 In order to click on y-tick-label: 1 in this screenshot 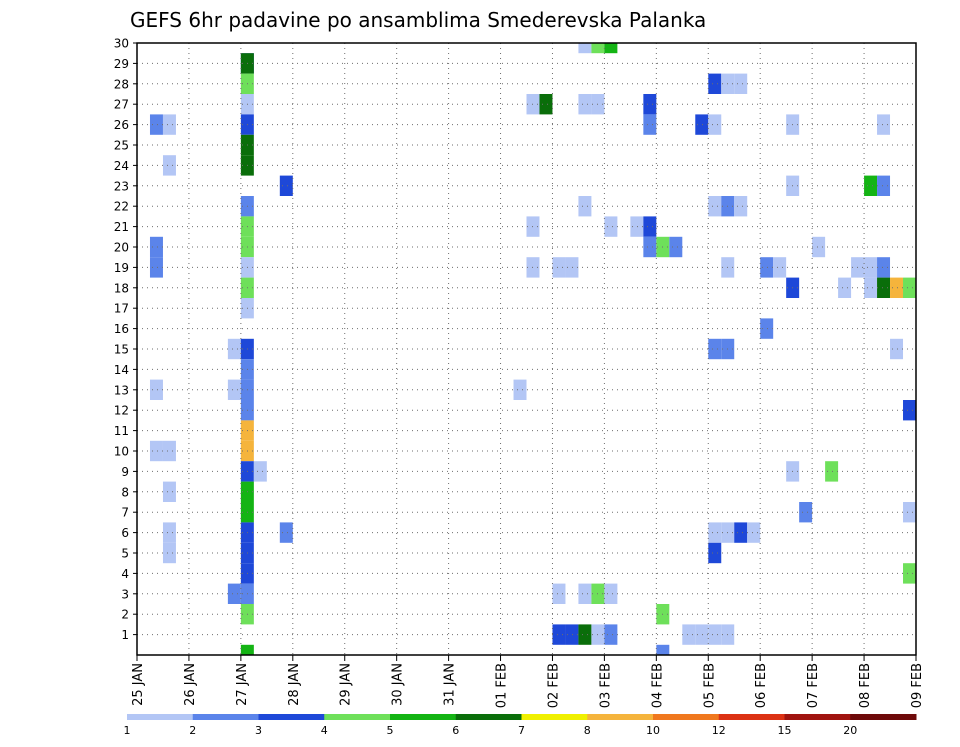, I will do `click(125, 635)`.